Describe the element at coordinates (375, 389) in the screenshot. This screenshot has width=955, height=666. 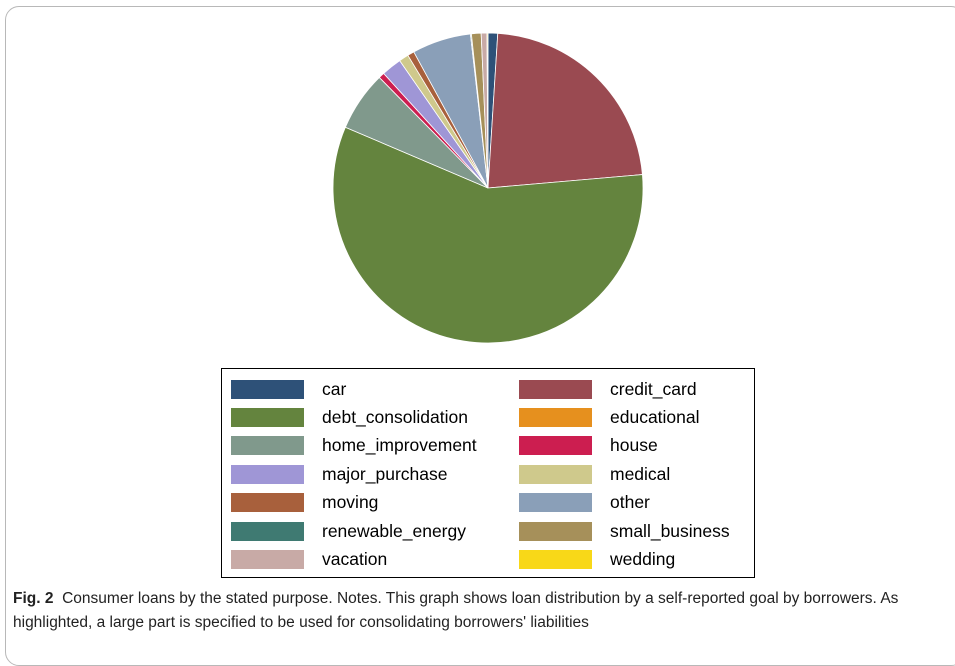
I see `legend-item-car: car` at that location.